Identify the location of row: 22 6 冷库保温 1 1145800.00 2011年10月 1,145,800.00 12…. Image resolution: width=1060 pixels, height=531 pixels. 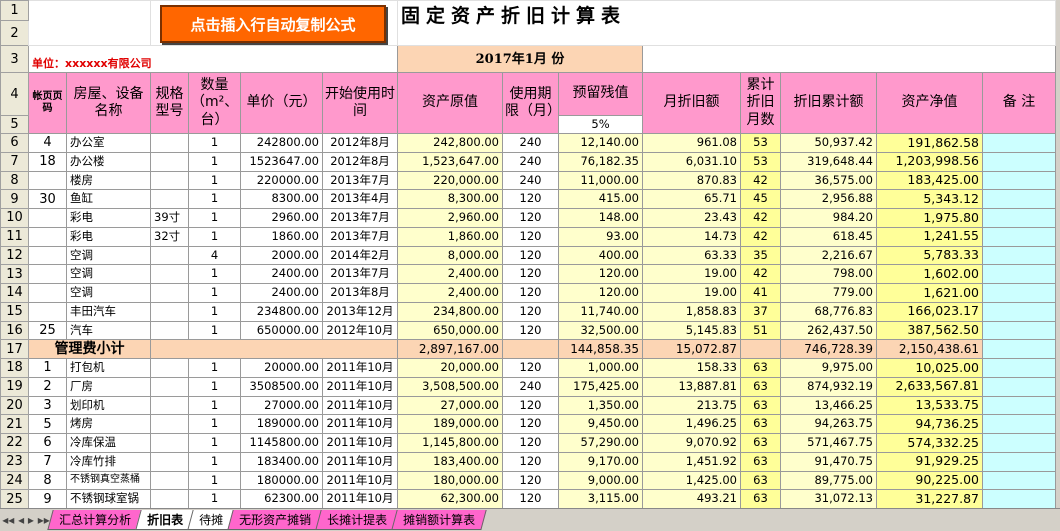
(528, 443).